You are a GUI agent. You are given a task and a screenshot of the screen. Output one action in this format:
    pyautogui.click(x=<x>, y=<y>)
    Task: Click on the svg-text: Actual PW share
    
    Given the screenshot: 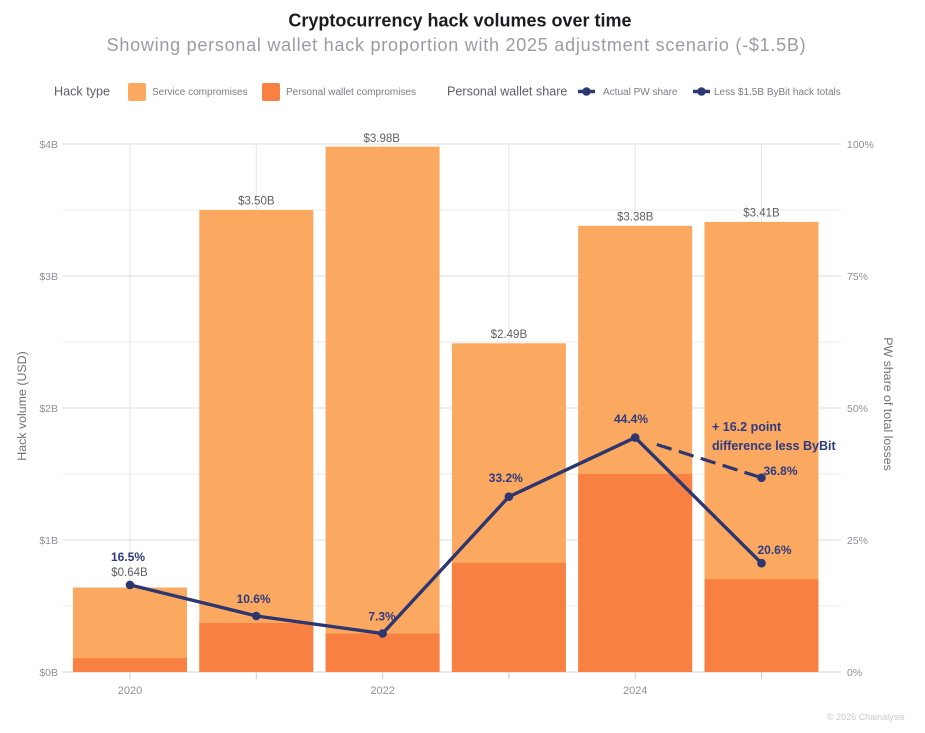 What is the action you would take?
    pyautogui.click(x=640, y=92)
    